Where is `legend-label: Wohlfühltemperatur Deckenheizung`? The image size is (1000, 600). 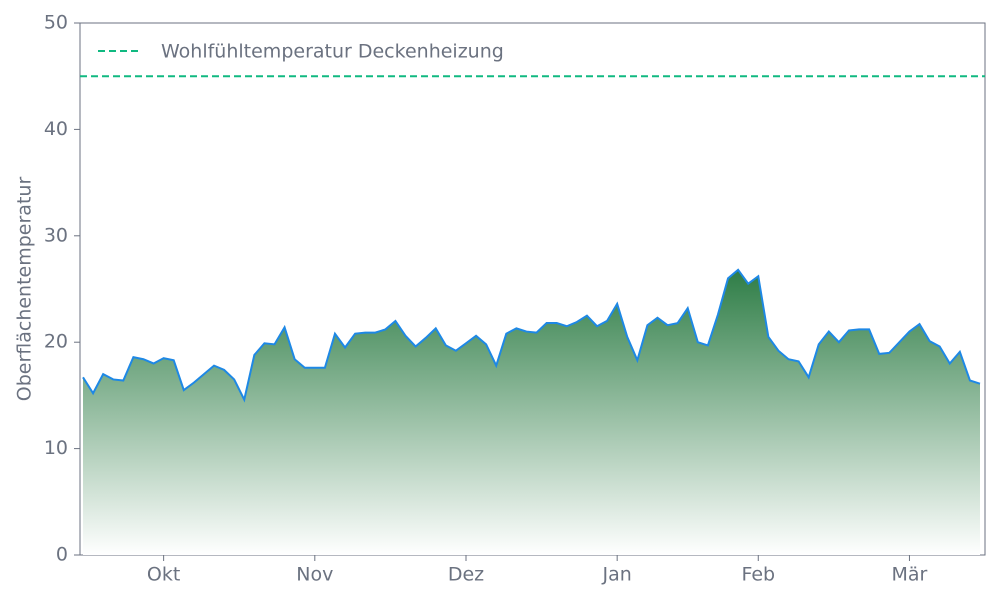 legend-label: Wohlfühltemperatur Deckenheizung is located at coordinates (332, 52).